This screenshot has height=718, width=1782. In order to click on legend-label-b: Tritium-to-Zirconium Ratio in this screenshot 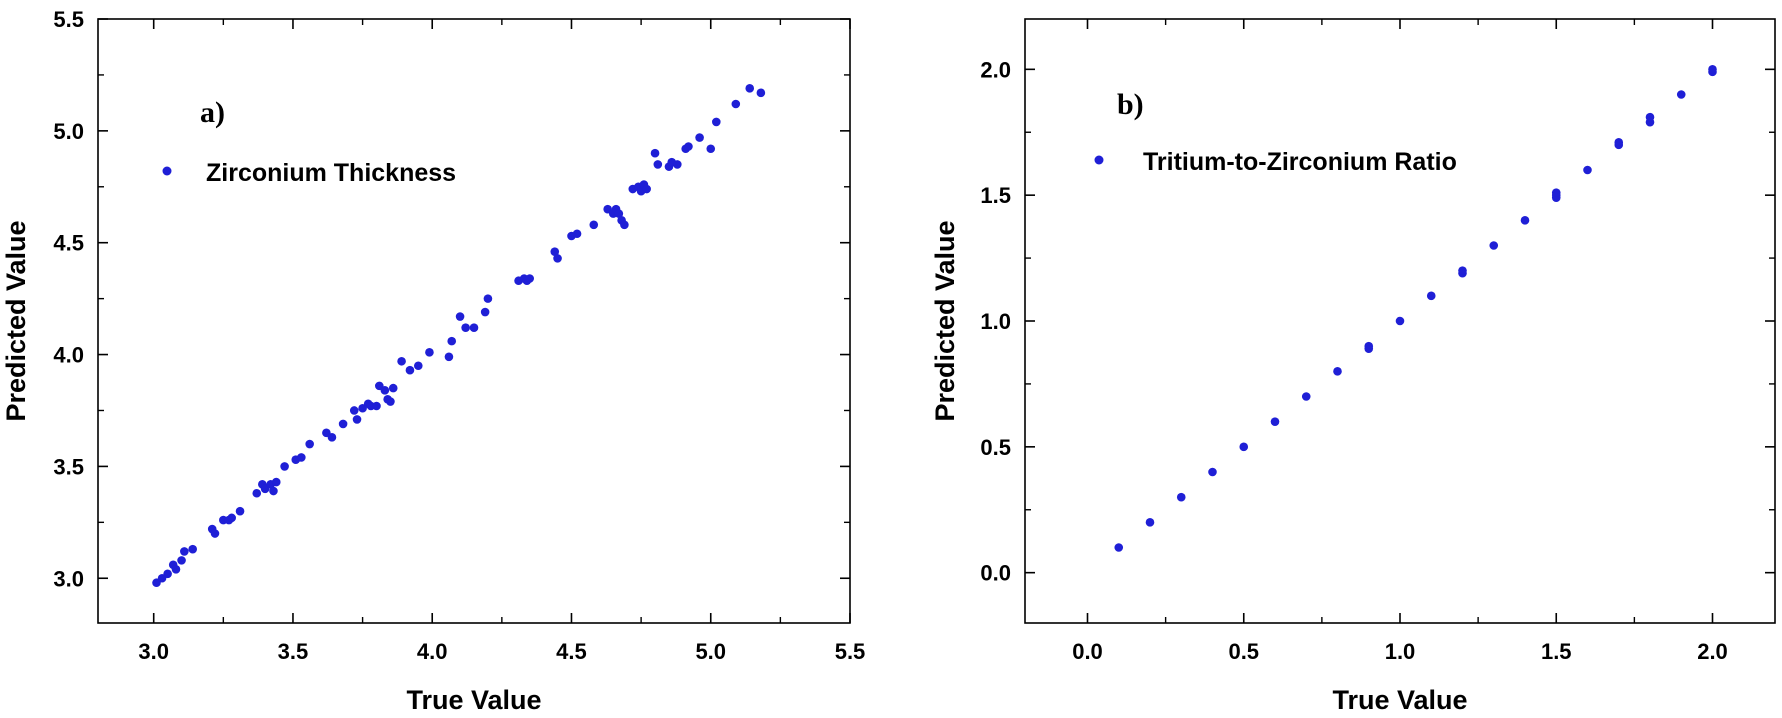, I will do `click(1300, 162)`.